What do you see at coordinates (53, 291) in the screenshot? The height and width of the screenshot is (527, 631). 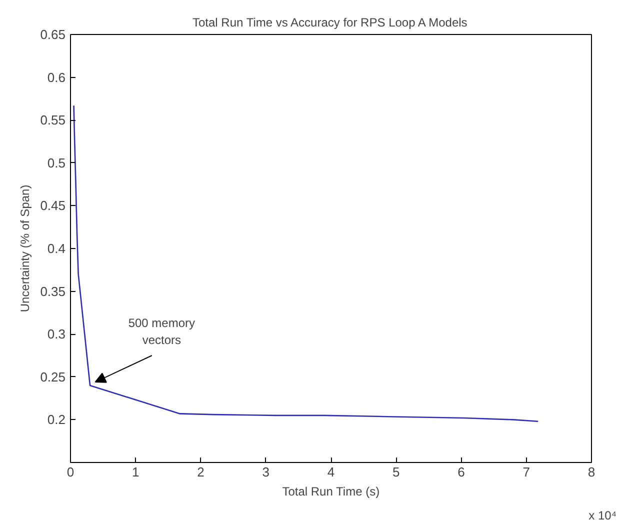 I see `y-tick-label: 0.35` at bounding box center [53, 291].